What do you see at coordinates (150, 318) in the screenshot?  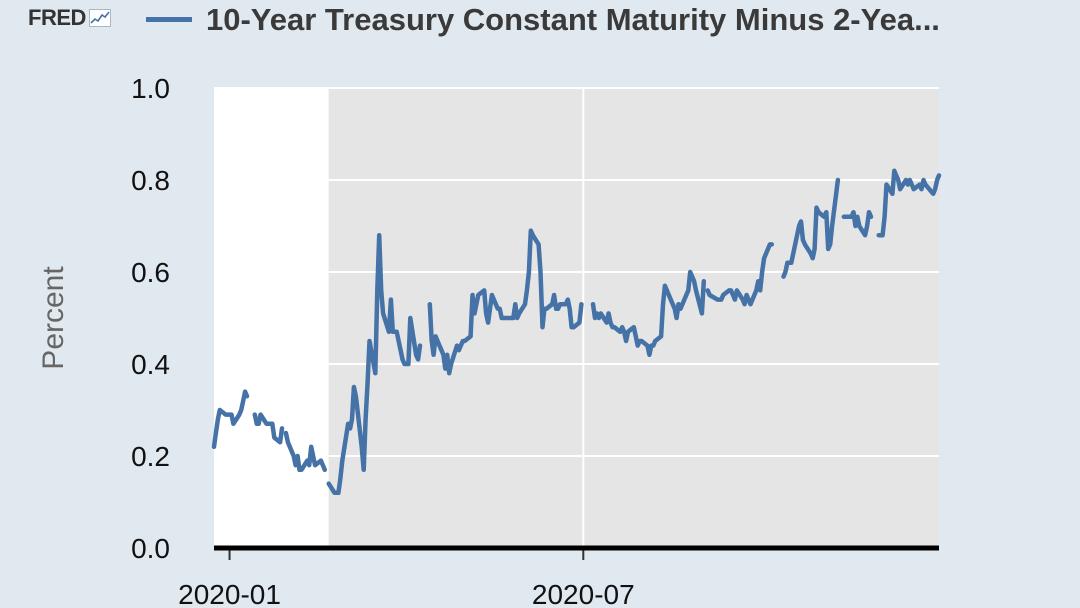 I see `y-tick-labels: 0.0 0.2 0.4 0.6 0.8 1.0` at bounding box center [150, 318].